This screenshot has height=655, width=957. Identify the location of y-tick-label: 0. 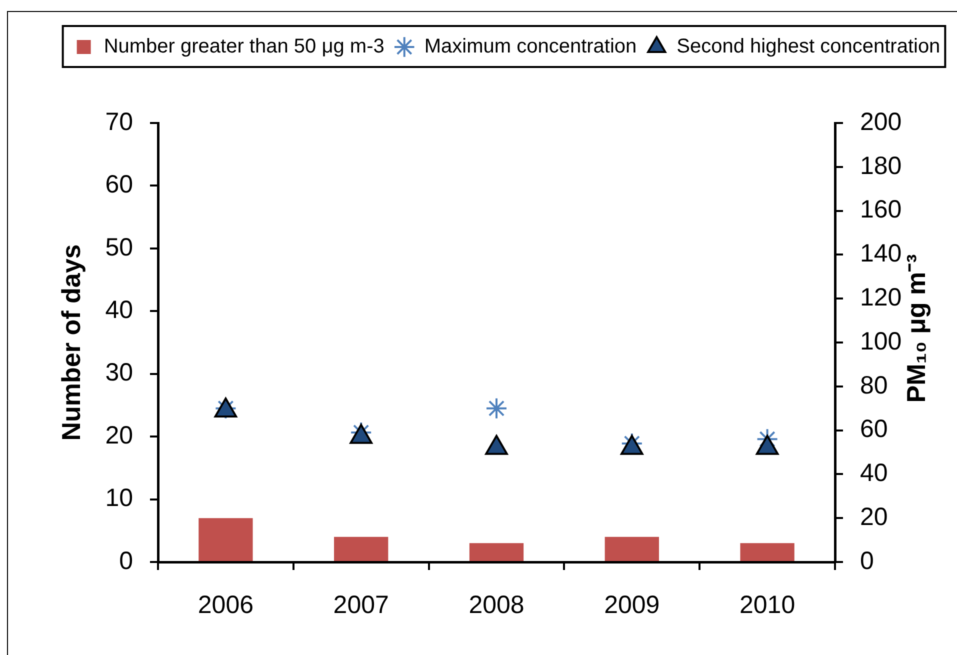
(126, 560).